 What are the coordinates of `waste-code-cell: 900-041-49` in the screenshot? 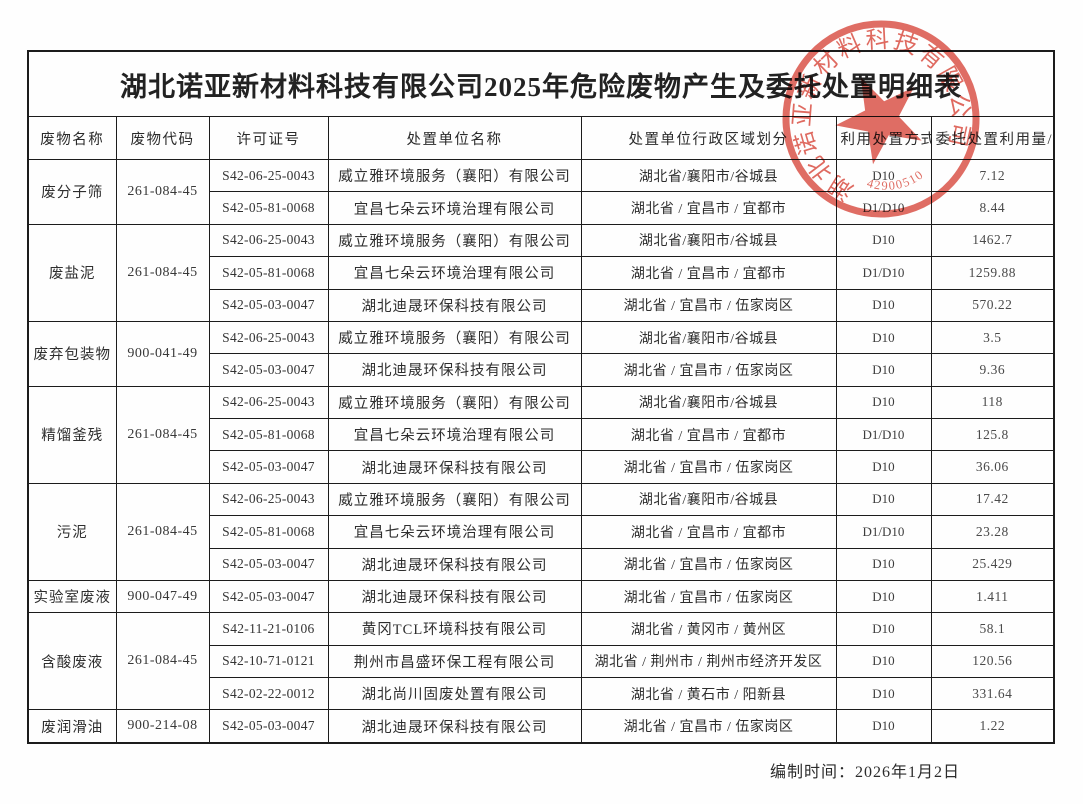 It's located at (162, 353).